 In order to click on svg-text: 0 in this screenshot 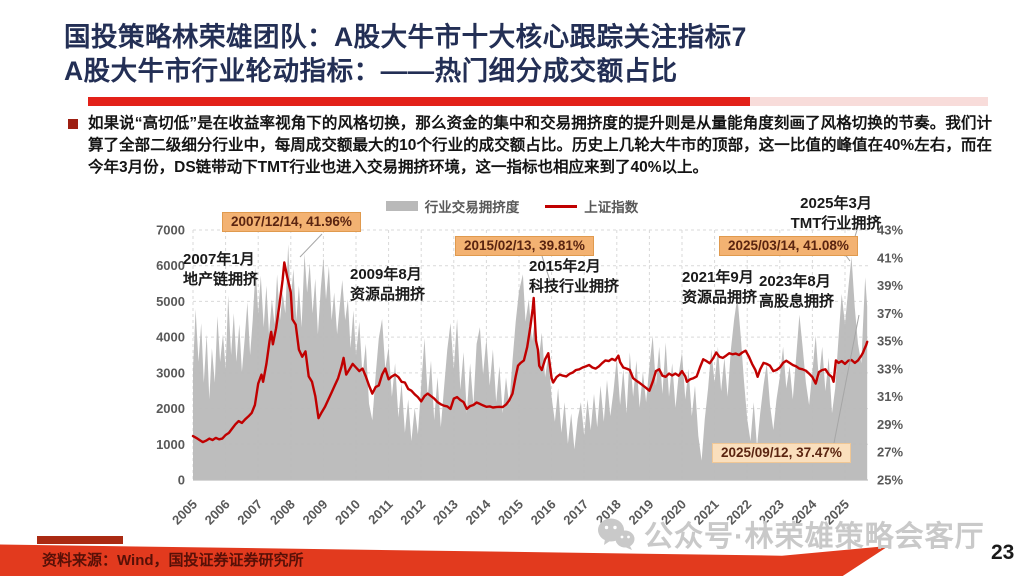, I will do `click(181, 480)`.